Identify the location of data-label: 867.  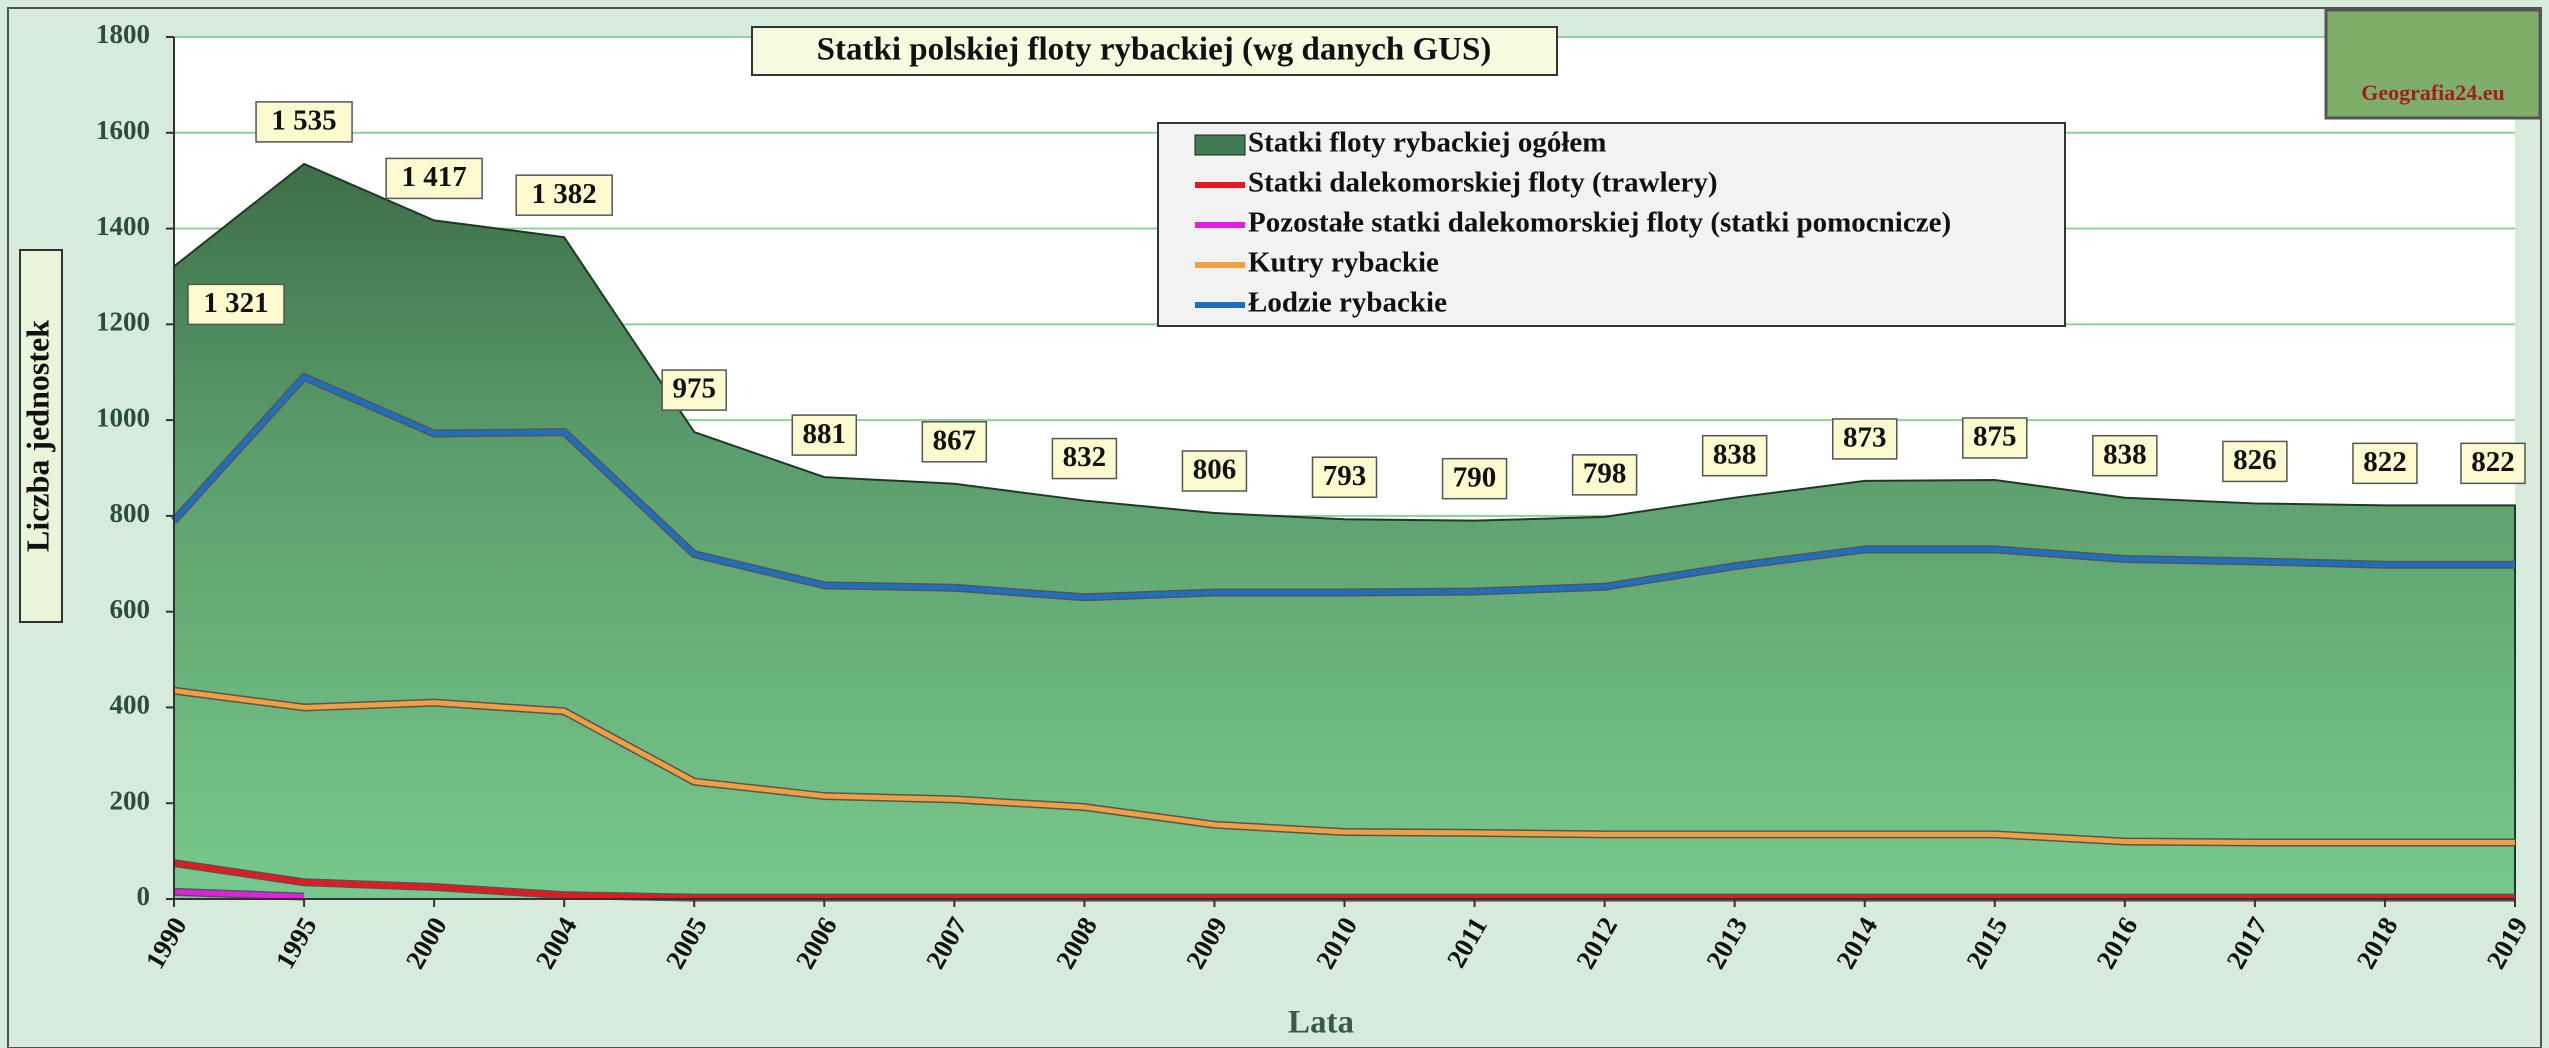
(955, 440).